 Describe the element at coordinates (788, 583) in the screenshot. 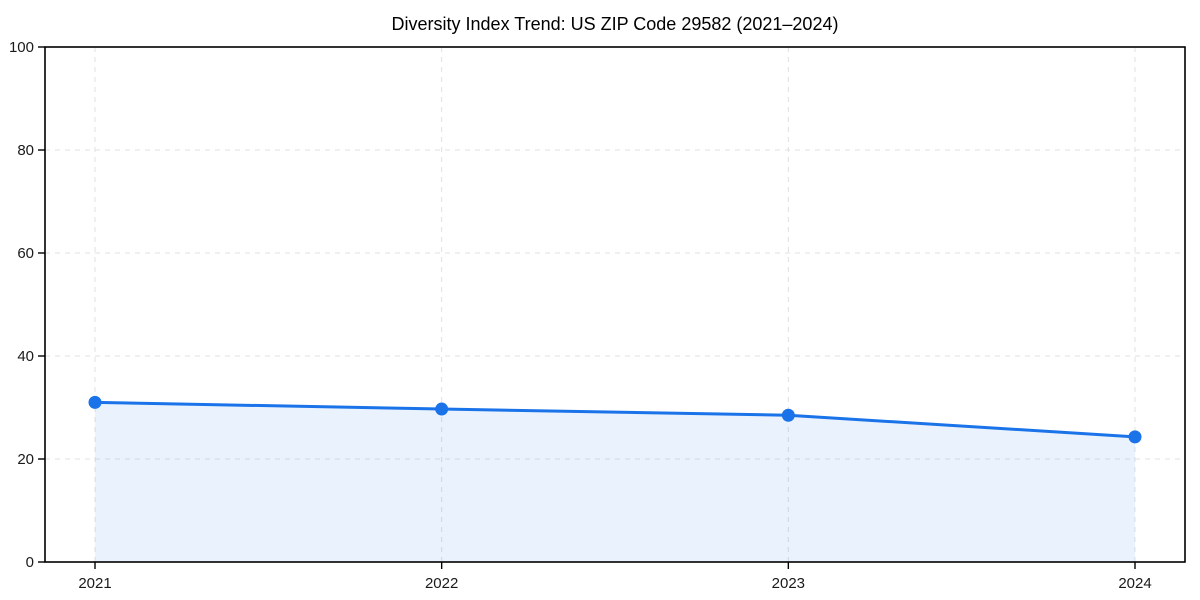

I see `x-tick-label: 2023` at that location.